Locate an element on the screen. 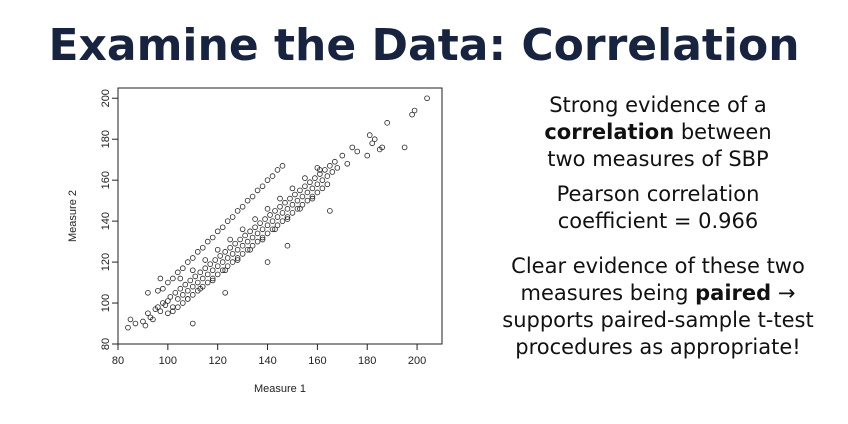  x-tick-label: 140 is located at coordinates (267, 361).